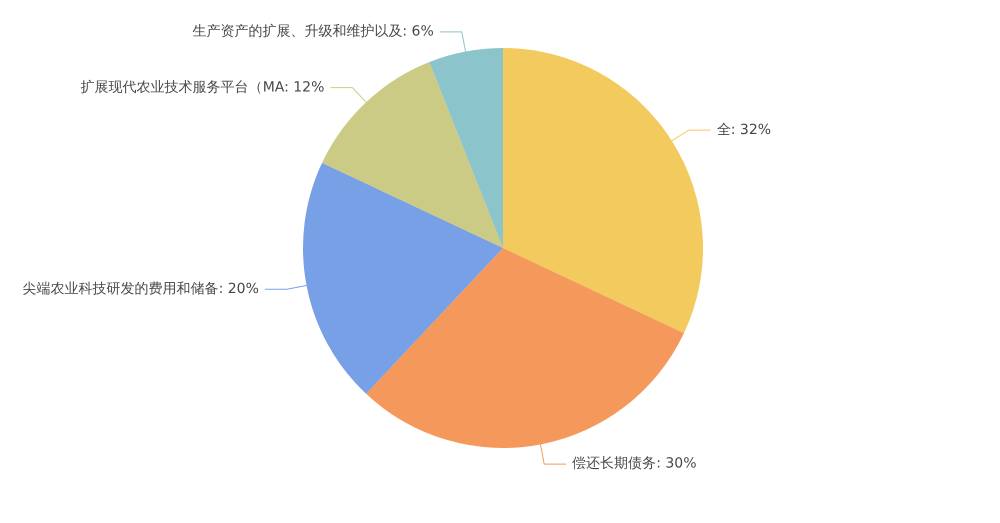 The width and height of the screenshot is (1000, 523). What do you see at coordinates (313, 32) in the screenshot?
I see `slice-label: 生产资产的扩展、升级和维护以及: 6%` at bounding box center [313, 32].